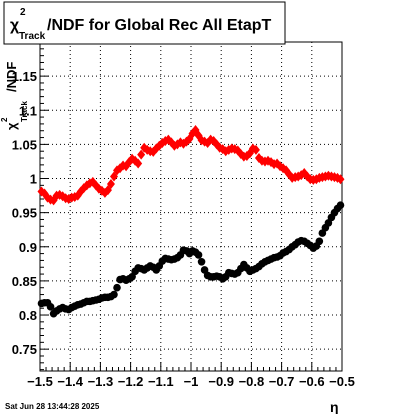  Describe the element at coordinates (131, 381) in the screenshot. I see `x-tick-label: −1.2` at that location.